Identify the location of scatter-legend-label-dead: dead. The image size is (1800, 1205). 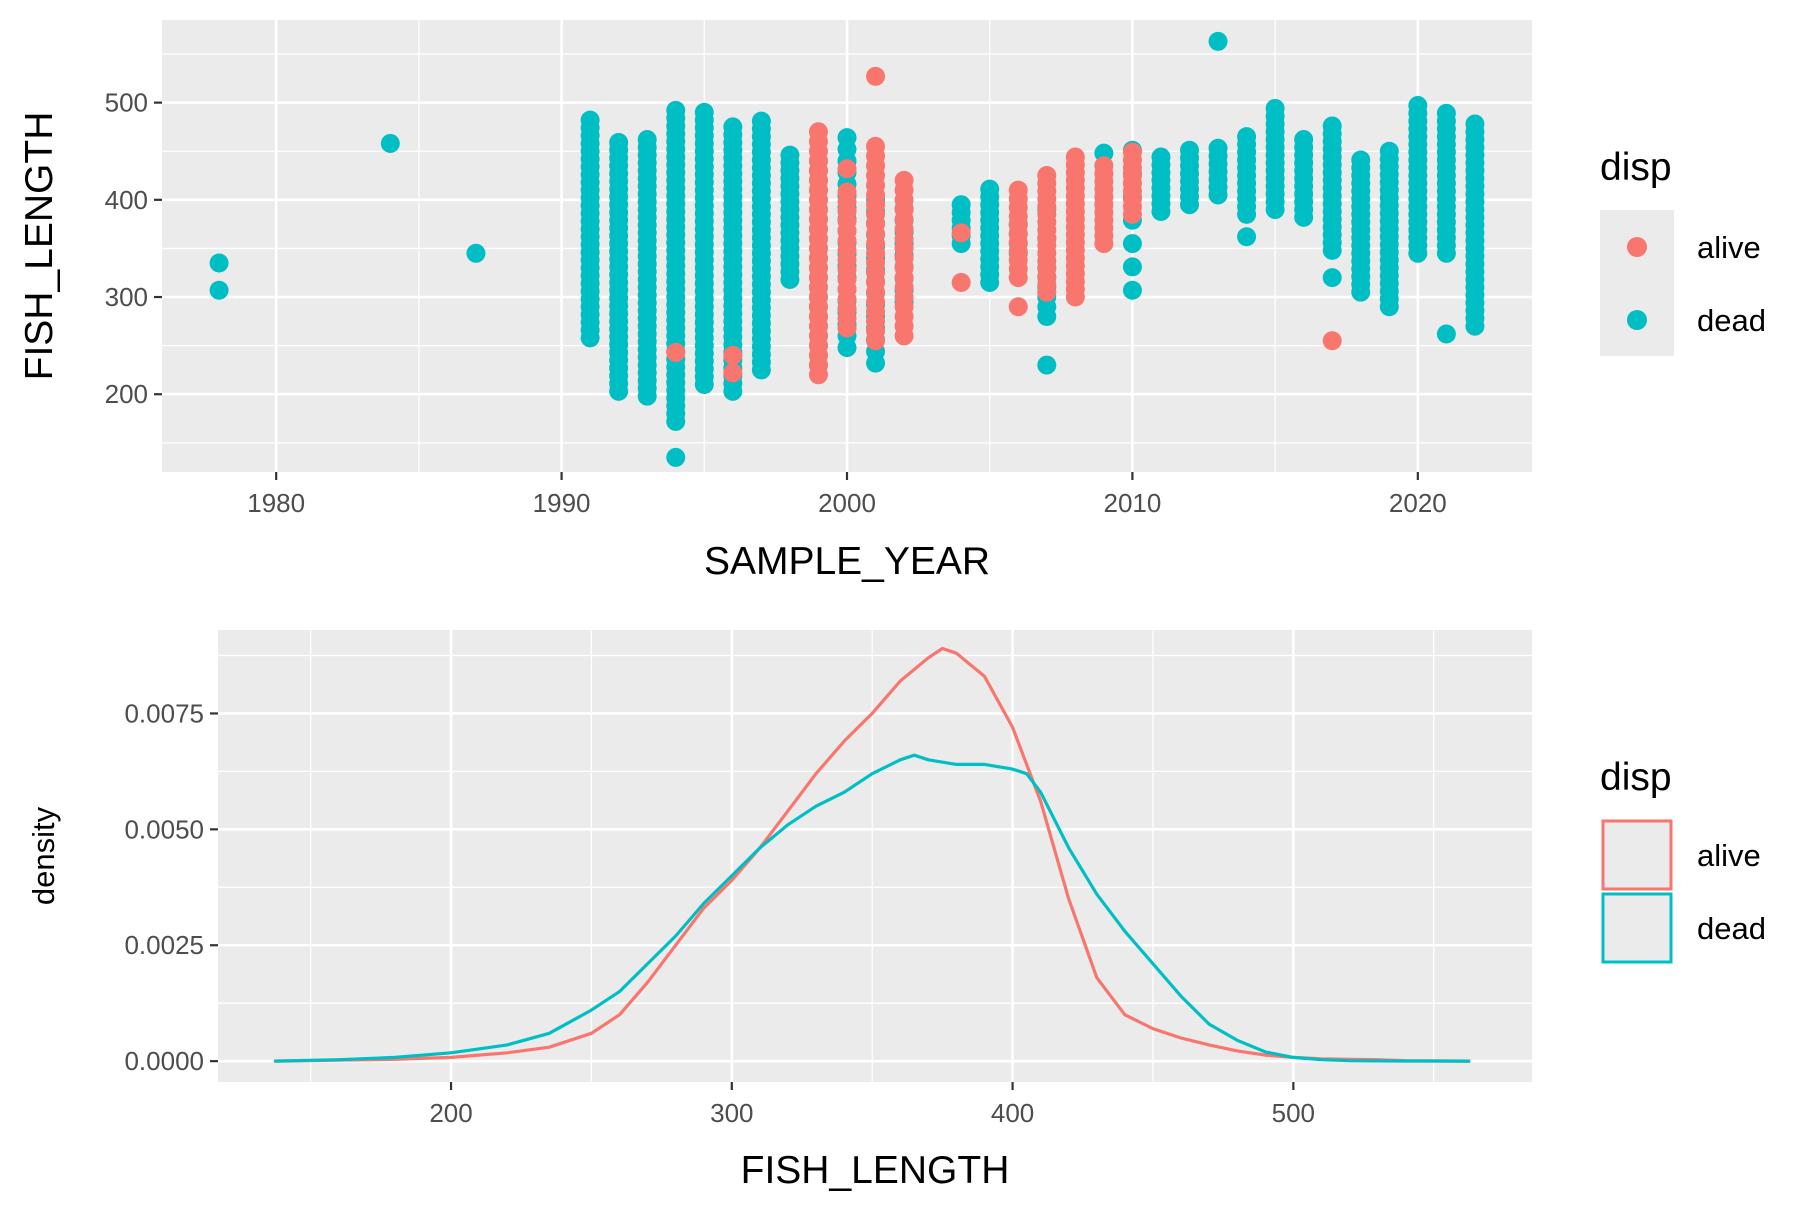
(1731, 320).